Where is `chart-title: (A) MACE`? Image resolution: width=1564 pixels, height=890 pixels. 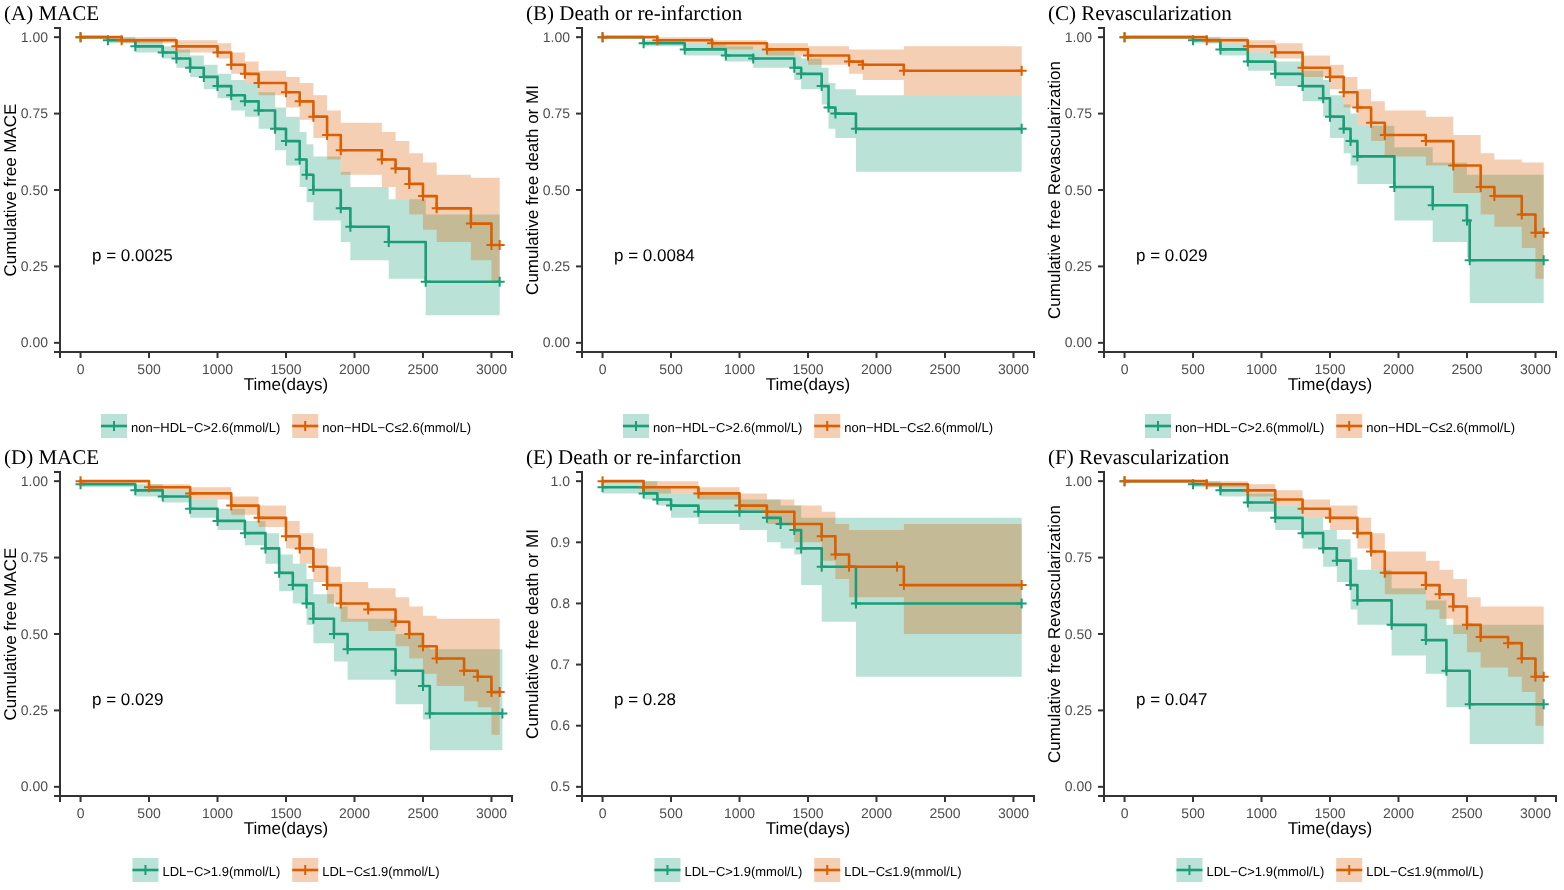 chart-title: (A) MACE is located at coordinates (52, 15).